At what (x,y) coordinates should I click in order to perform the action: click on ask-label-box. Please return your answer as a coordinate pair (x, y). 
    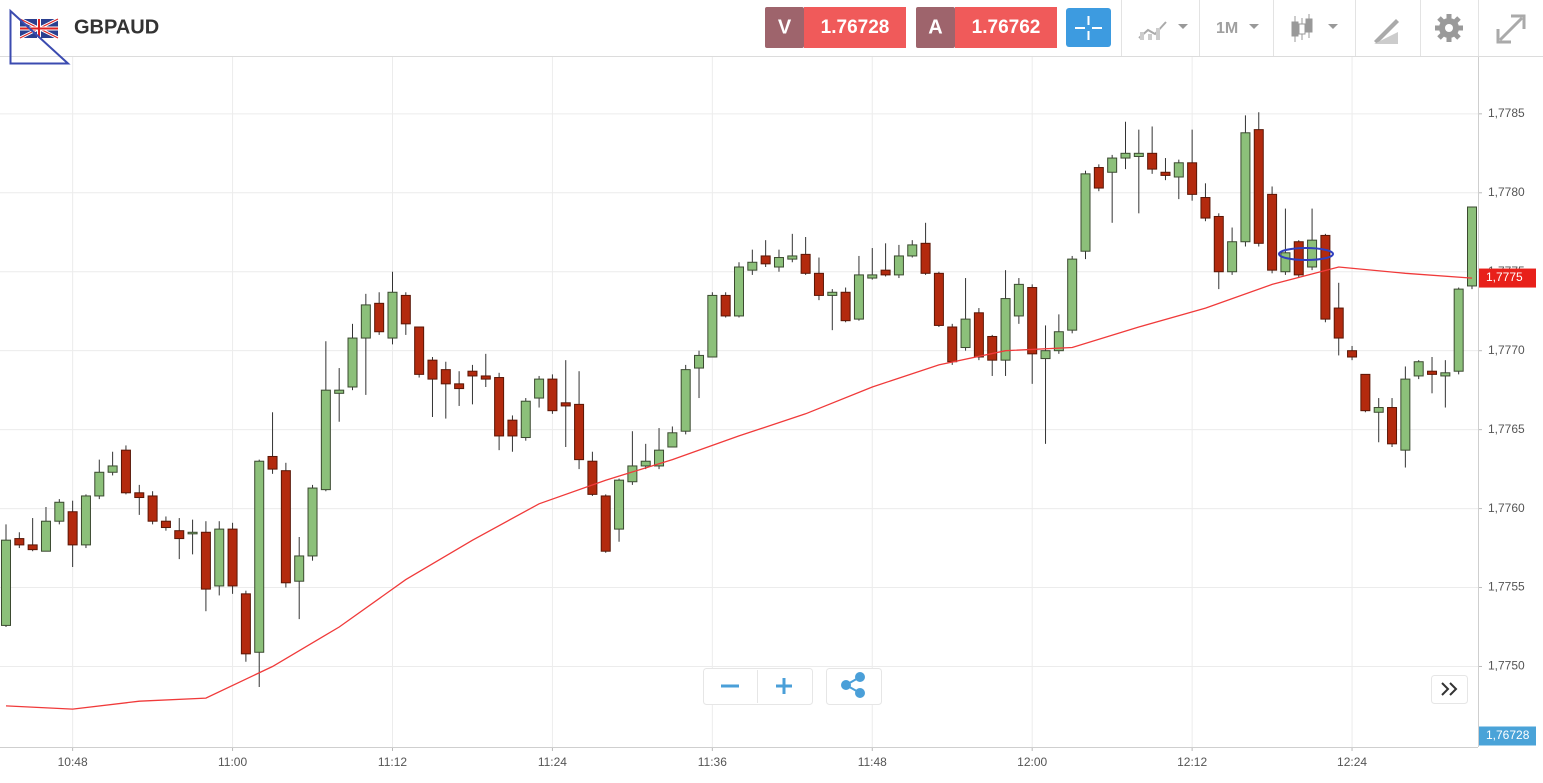
    Looking at the image, I should click on (935, 27).